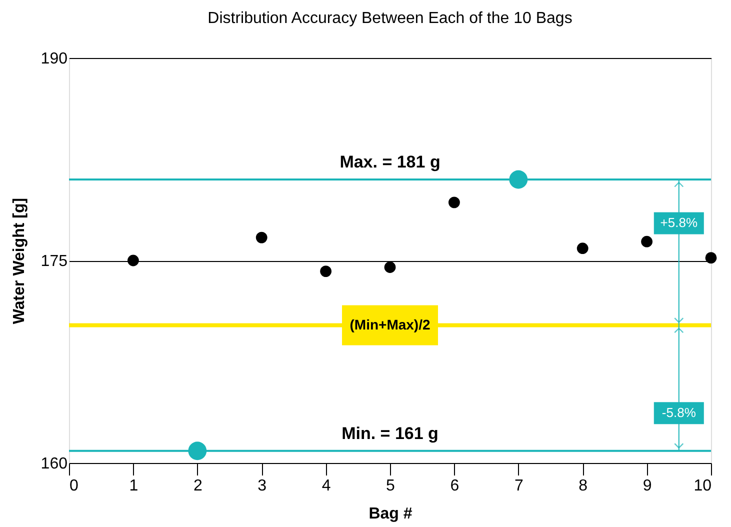  Describe the element at coordinates (583, 486) in the screenshot. I see `x-tick-label: 8` at that location.